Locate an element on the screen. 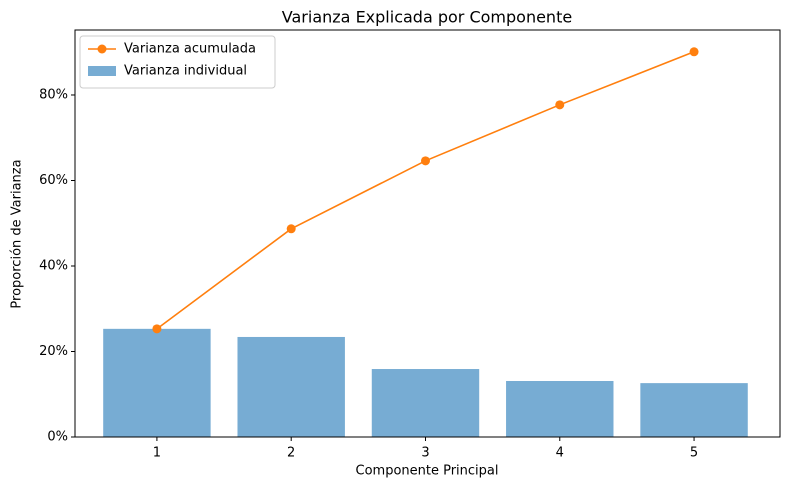 The image size is (790, 490). x-tick-label: 3 is located at coordinates (425, 453).